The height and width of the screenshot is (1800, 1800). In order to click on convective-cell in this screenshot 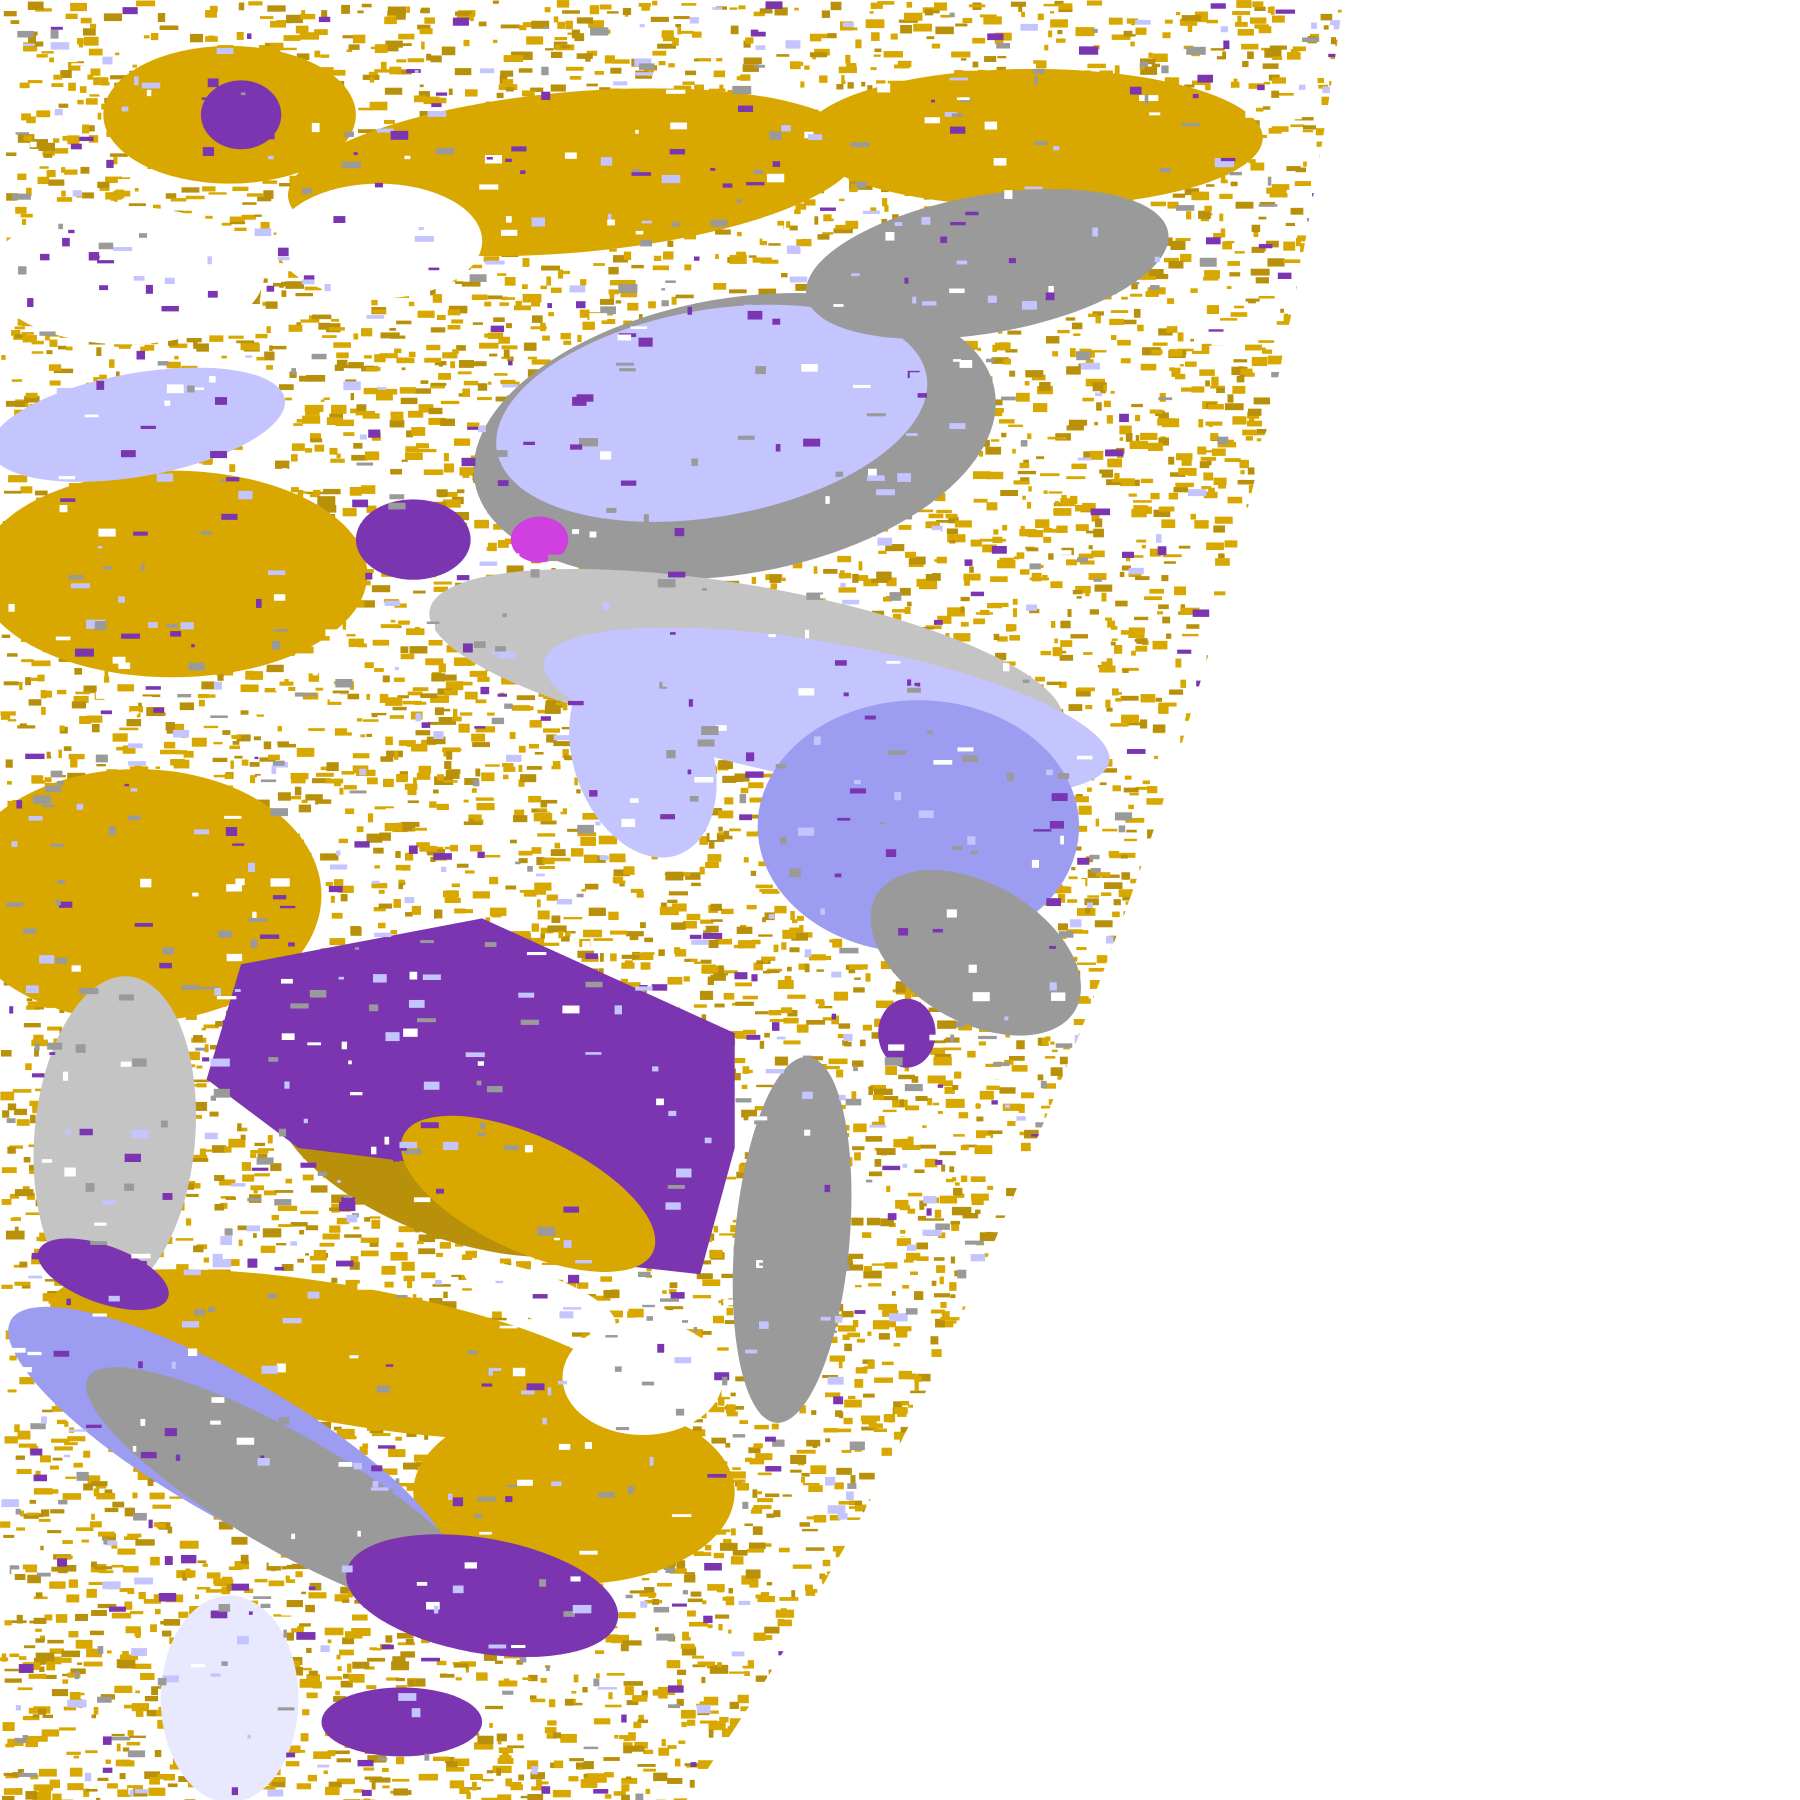, I will do `click(539, 539)`.